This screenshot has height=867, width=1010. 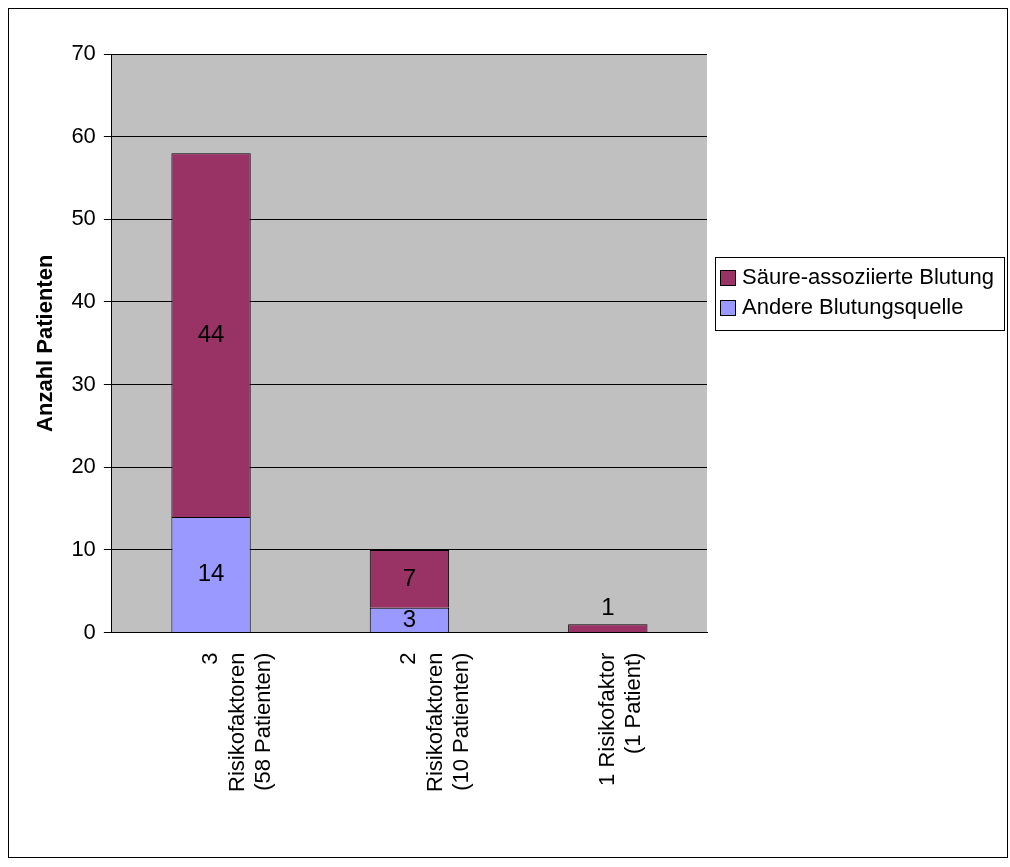 I want to click on y-tick-label: 10, so click(x=83, y=549).